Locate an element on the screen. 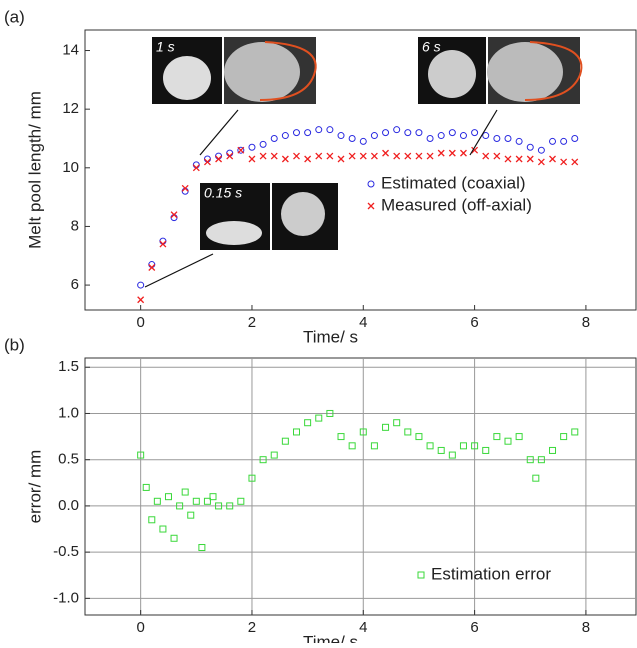 The width and height of the screenshot is (637, 648). annotation: 0.15 s is located at coordinates (223, 193).